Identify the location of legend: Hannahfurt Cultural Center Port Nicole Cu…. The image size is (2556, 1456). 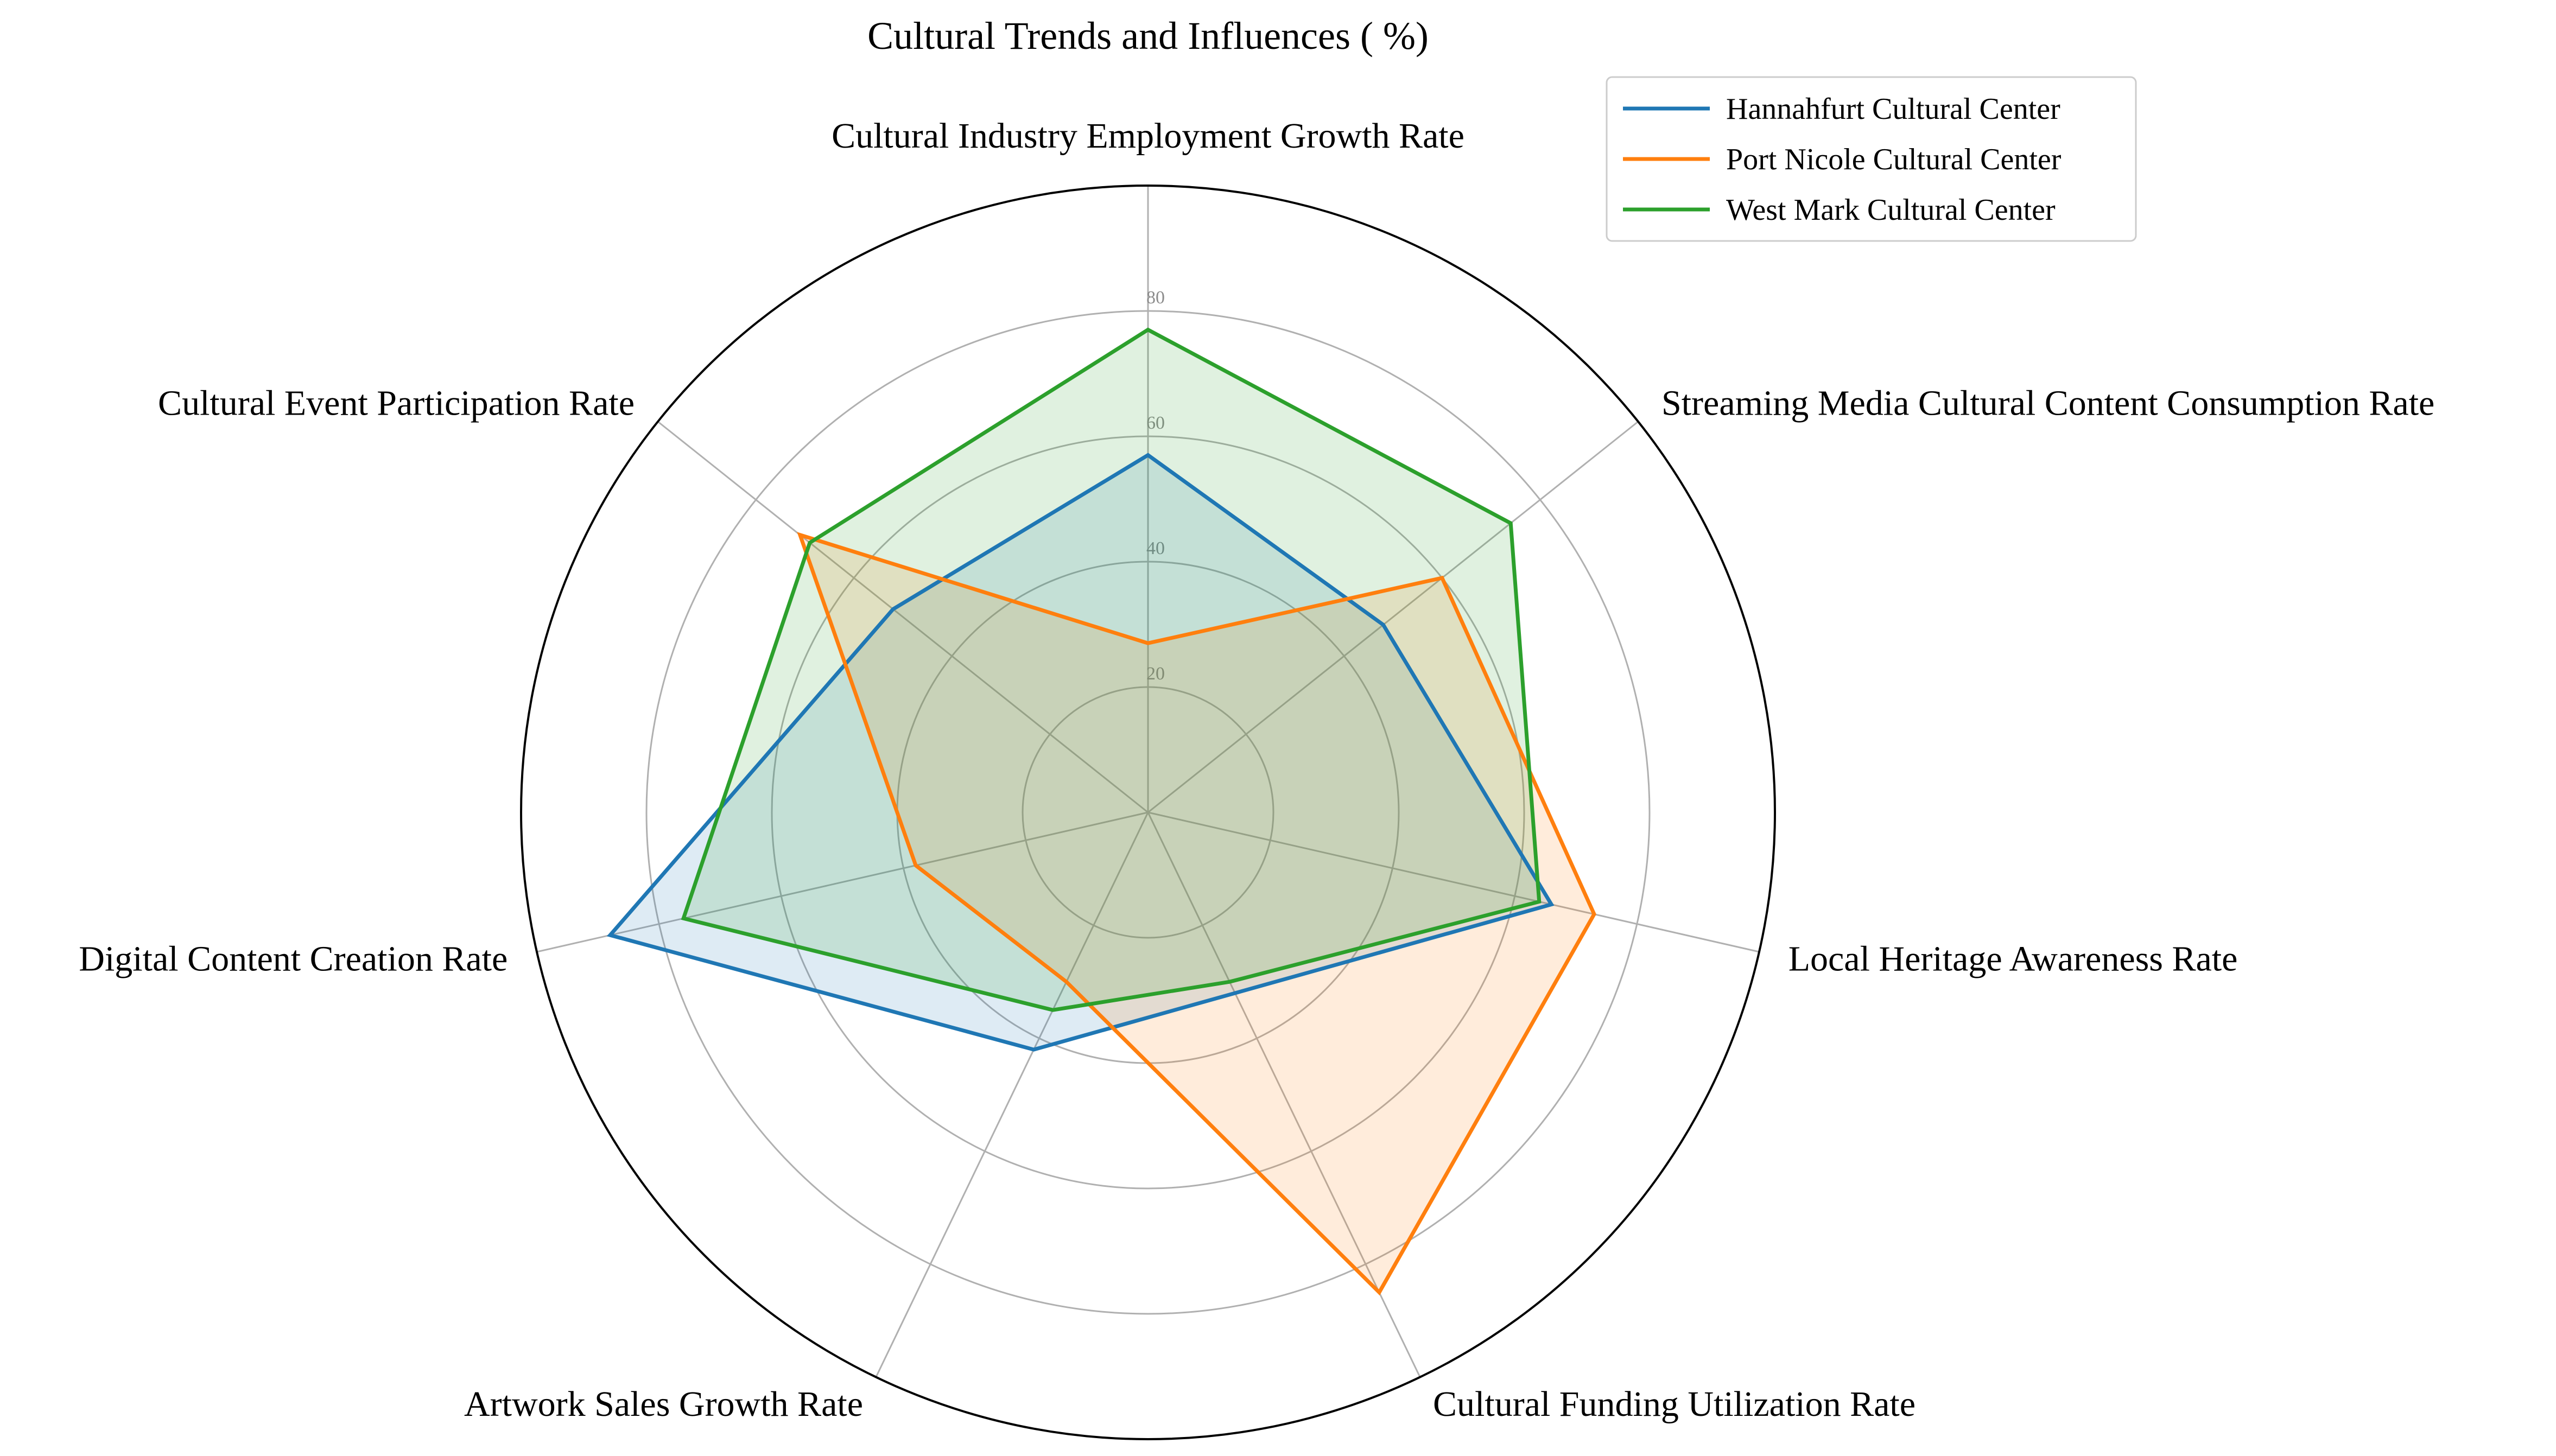
(1871, 159).